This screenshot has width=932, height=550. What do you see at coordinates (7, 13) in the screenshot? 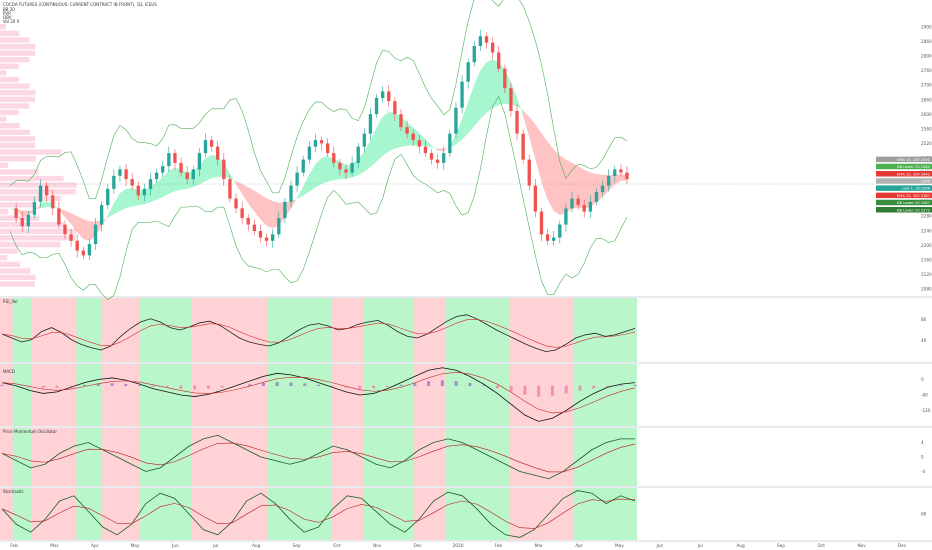
I see `indicator-line-2: PVR` at bounding box center [7, 13].